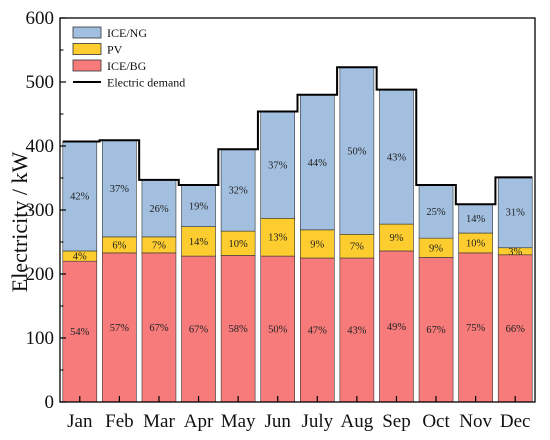  What do you see at coordinates (436, 421) in the screenshot?
I see `x-tick-label-oct: Oct` at bounding box center [436, 421].